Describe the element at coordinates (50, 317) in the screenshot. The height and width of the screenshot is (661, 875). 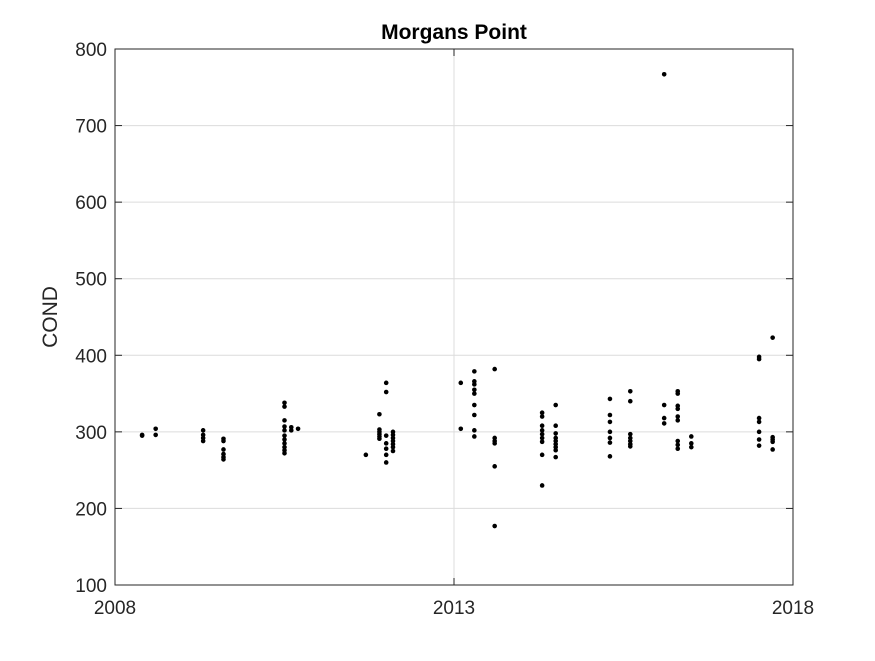
I see `y-axis-label: COND` at that location.